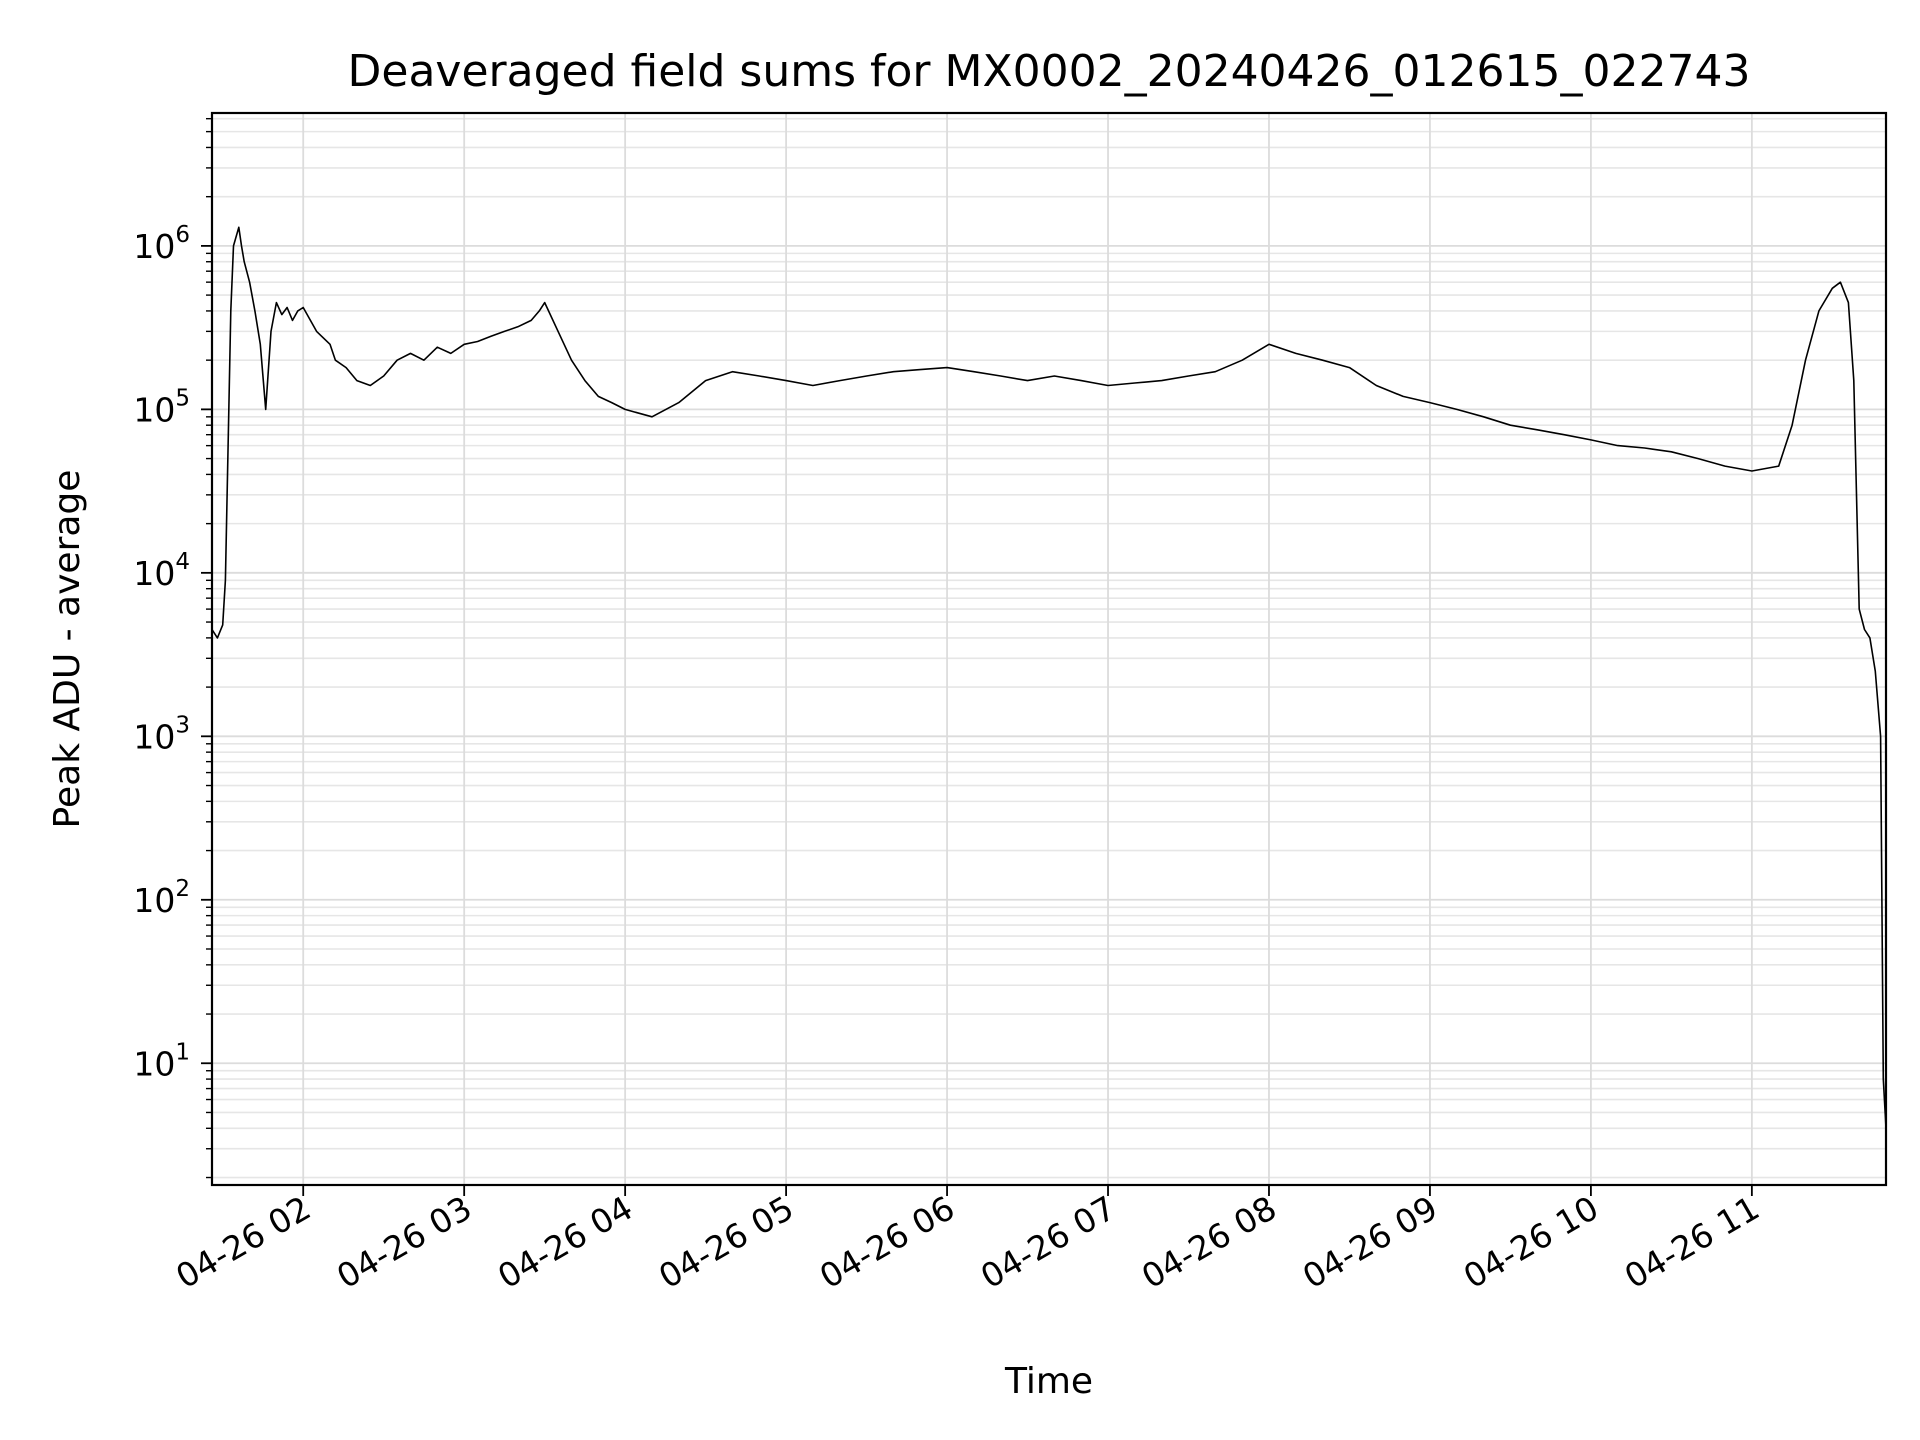 This screenshot has width=1920, height=1440. Describe the element at coordinates (161, 571) in the screenshot. I see `y-tick-label: 10⁴` at that location.